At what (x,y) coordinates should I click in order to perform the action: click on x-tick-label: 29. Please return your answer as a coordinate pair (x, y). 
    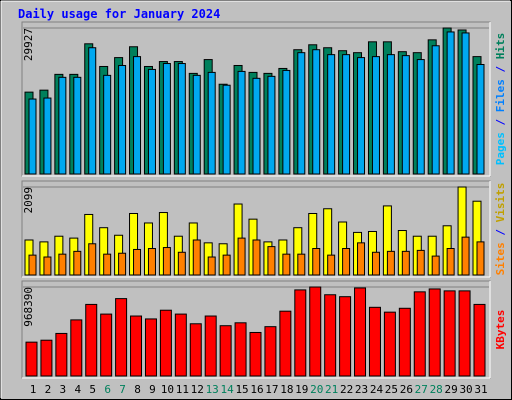
    Looking at the image, I should click on (451, 389).